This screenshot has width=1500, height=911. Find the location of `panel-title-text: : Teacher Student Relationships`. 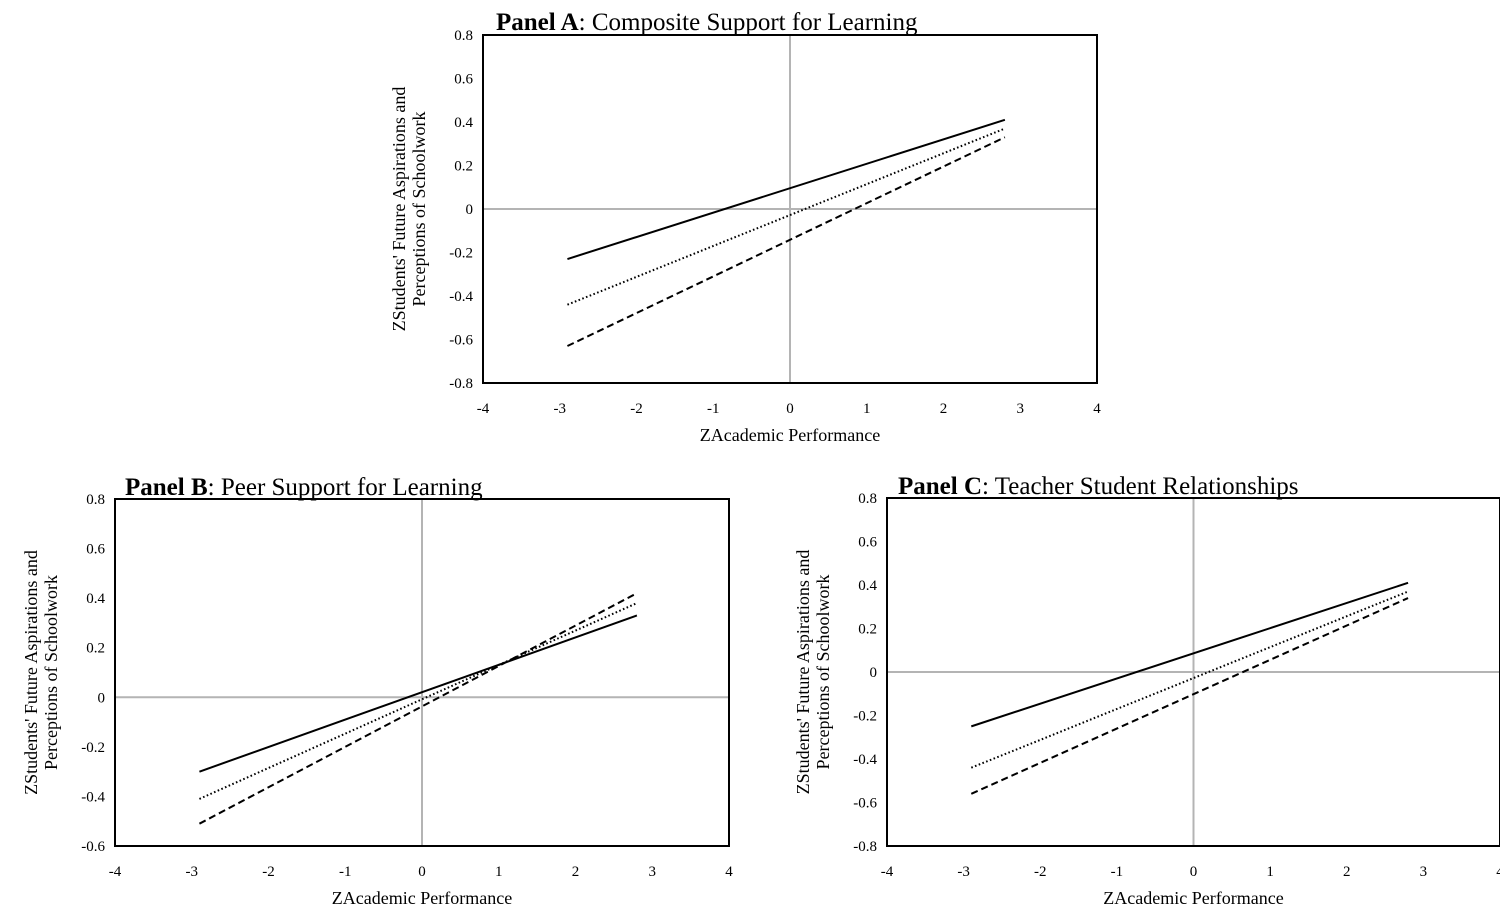

panel-title-text: : Teacher Student Relationships is located at coordinates (1140, 486).